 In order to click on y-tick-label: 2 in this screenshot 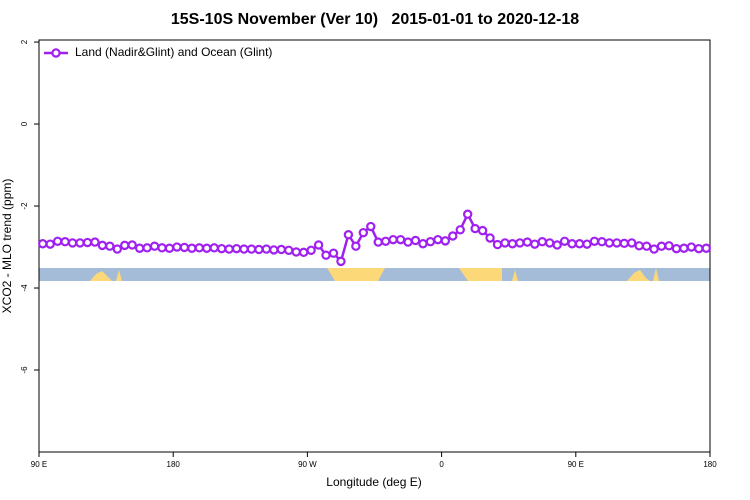, I will do `click(24, 41)`.